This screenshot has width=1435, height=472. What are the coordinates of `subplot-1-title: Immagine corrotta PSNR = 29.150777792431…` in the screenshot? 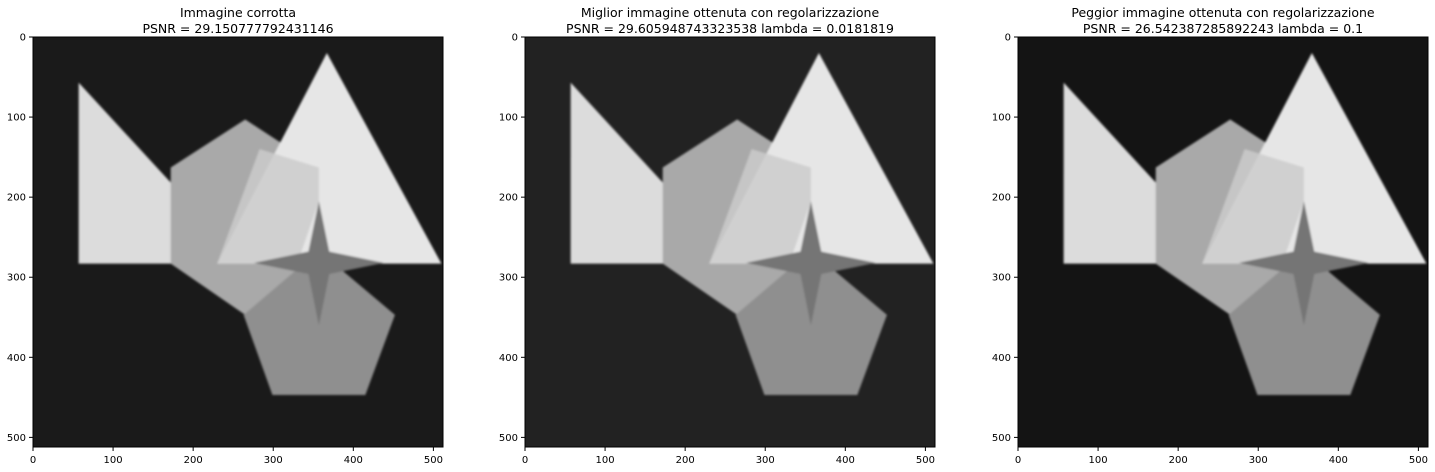 It's located at (238, 21).